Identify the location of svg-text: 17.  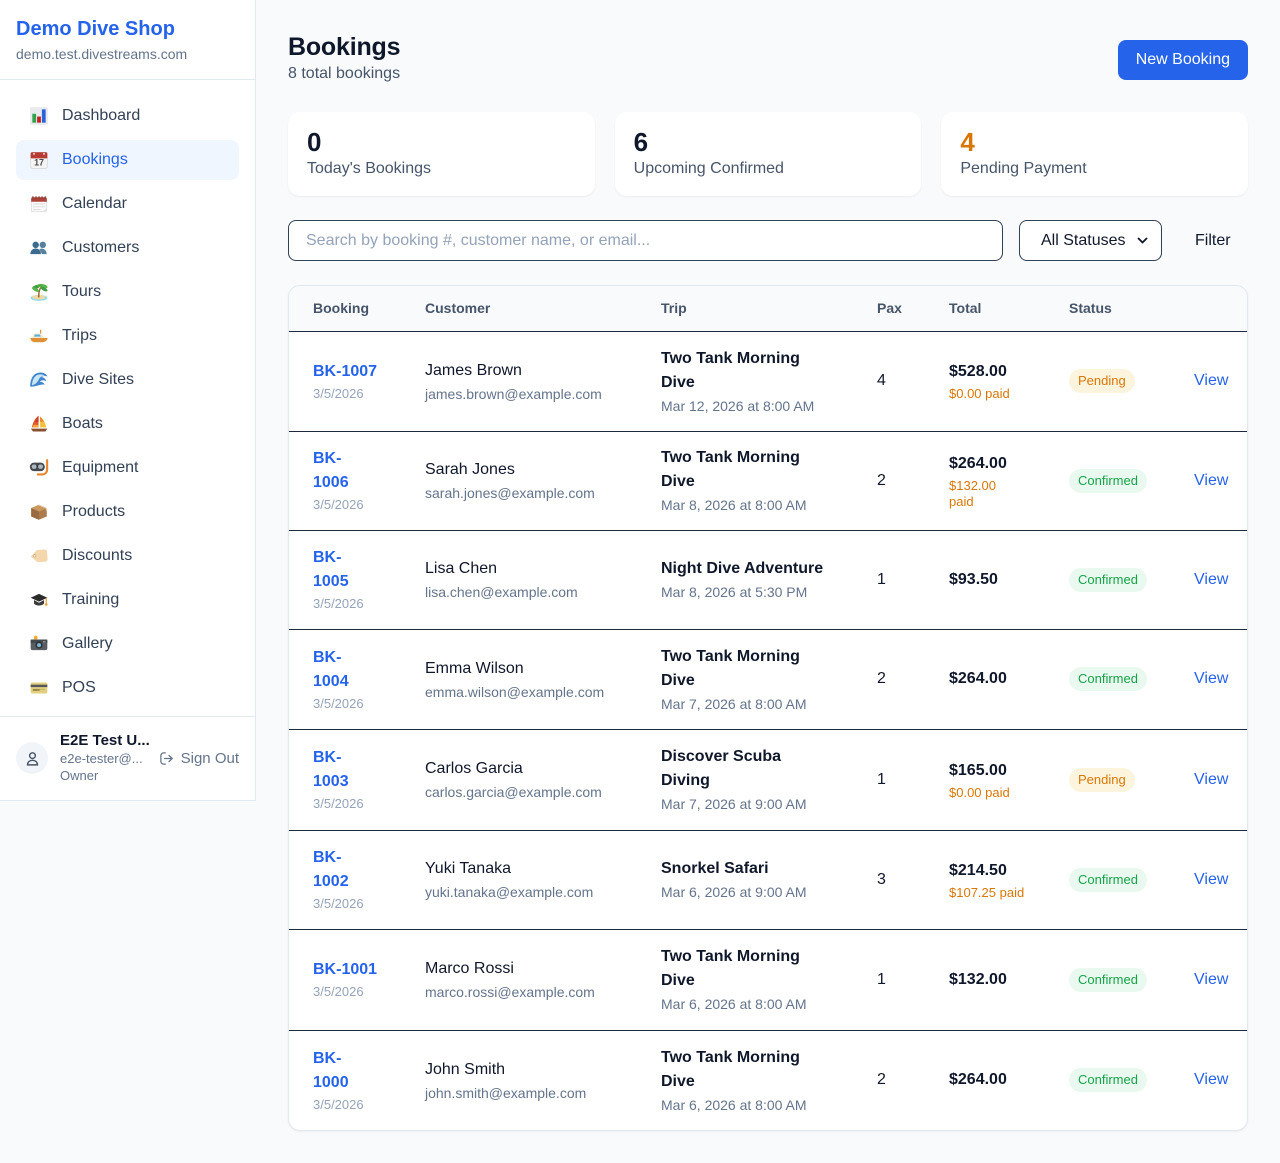
(39, 163).